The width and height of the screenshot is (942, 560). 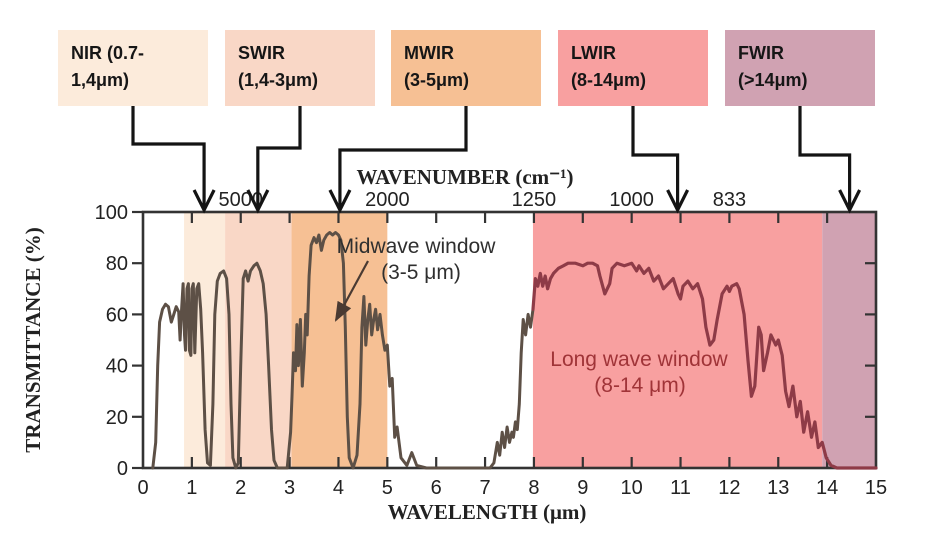 What do you see at coordinates (387, 488) in the screenshot?
I see `x-tick-label: 5` at bounding box center [387, 488].